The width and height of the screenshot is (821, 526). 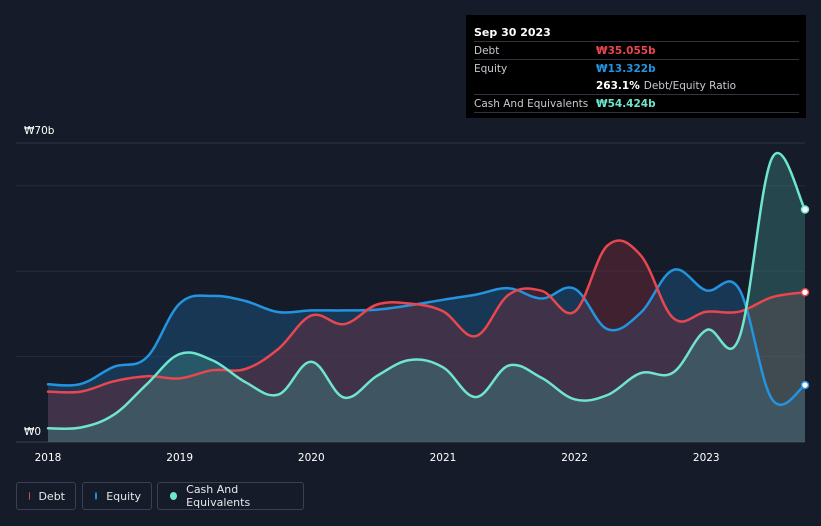 What do you see at coordinates (531, 103) in the screenshot?
I see `tooltip-cash-label: Cash And Equivalents` at bounding box center [531, 103].